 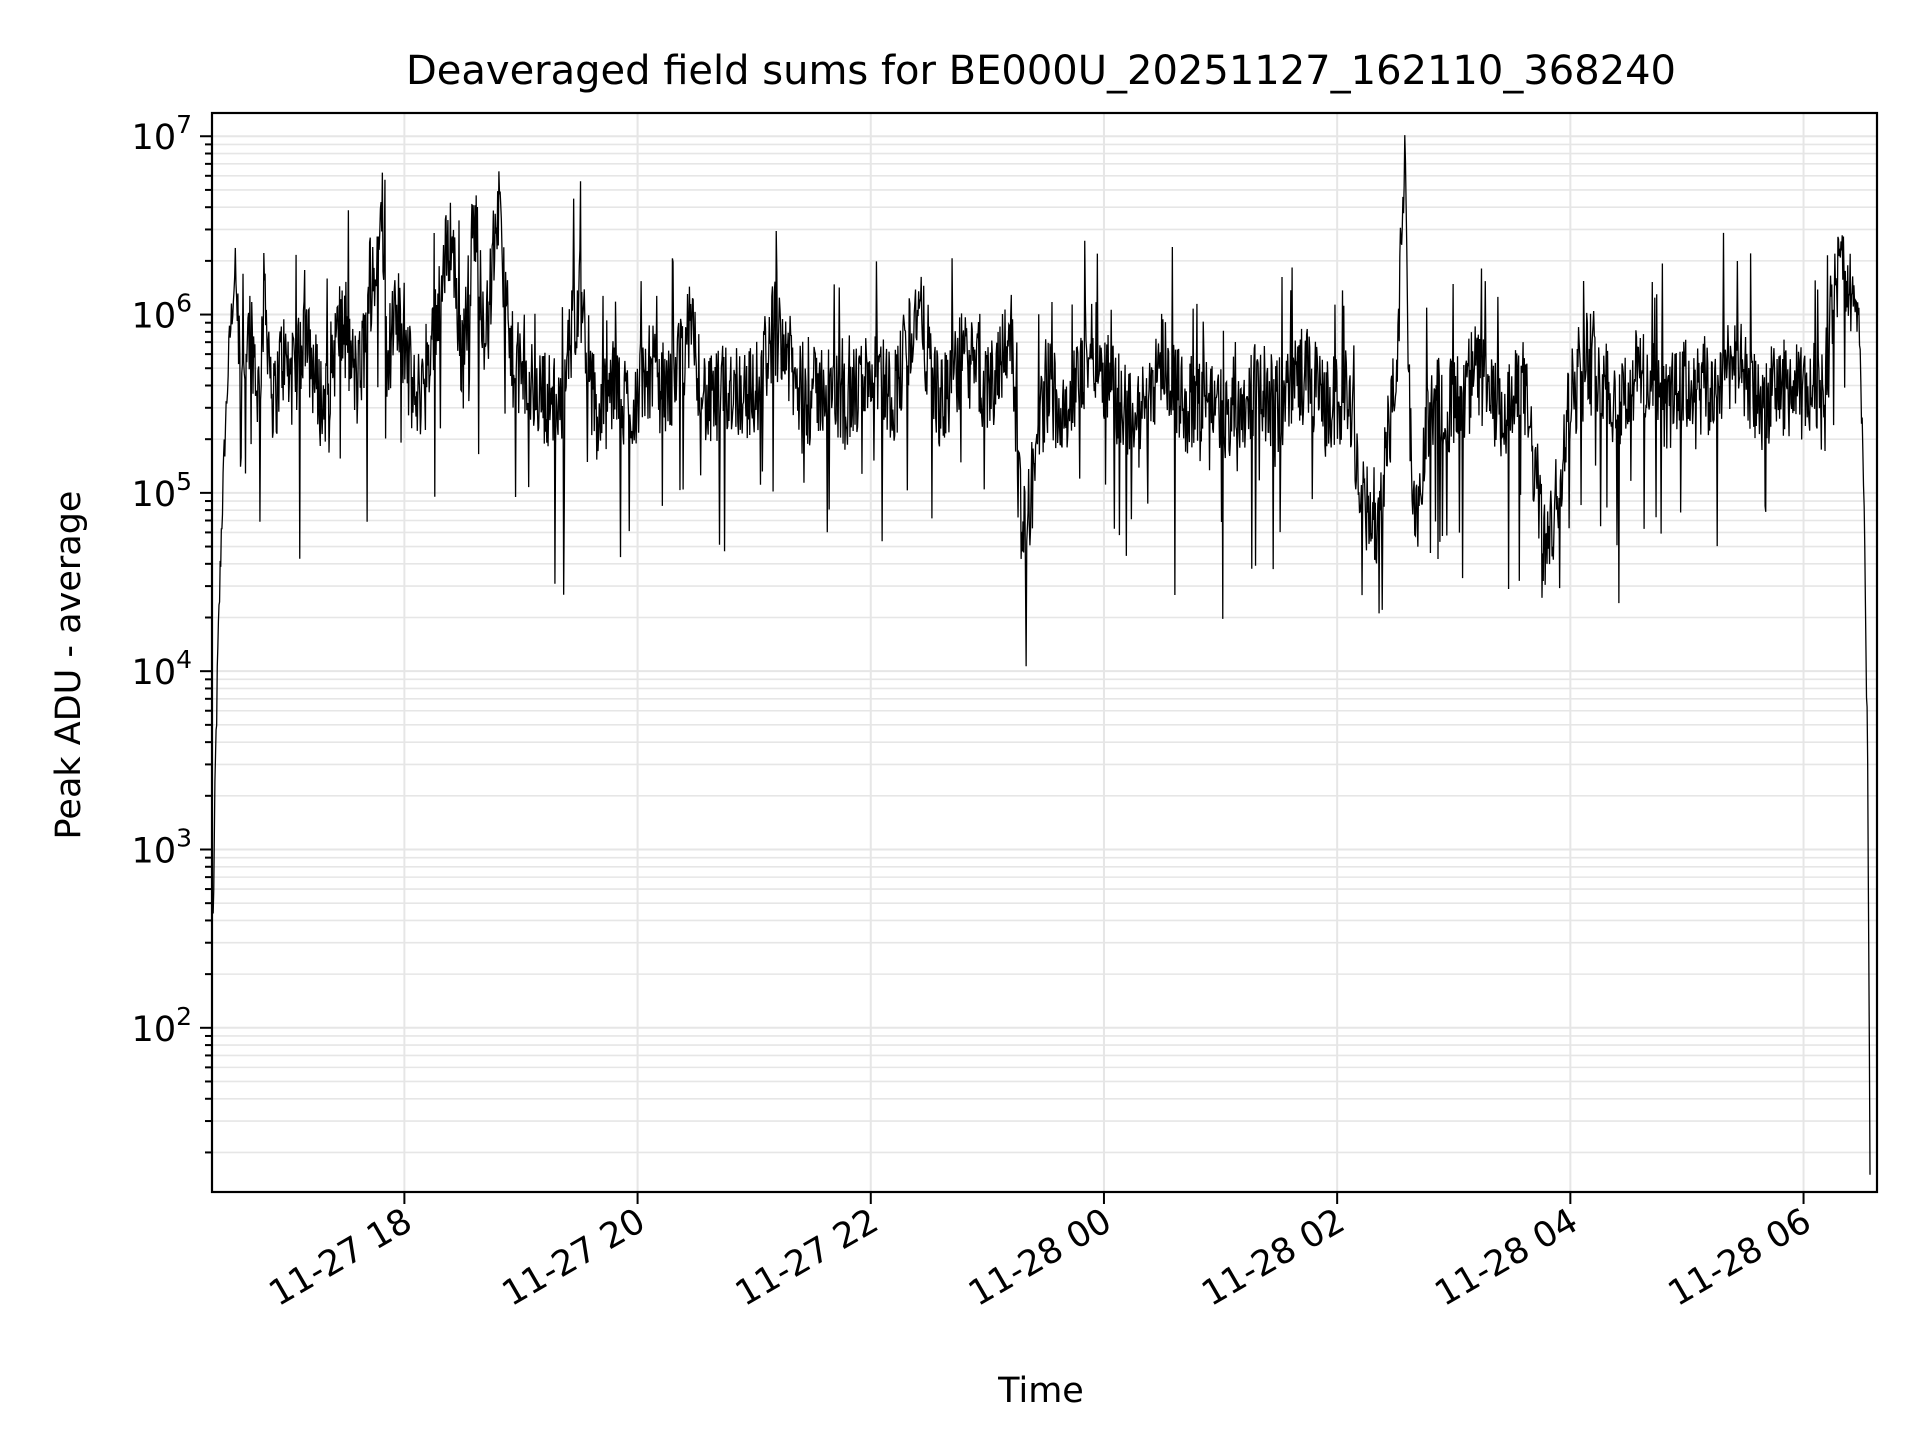 I want to click on y-tick-label: 10⁵, so click(x=162, y=491).